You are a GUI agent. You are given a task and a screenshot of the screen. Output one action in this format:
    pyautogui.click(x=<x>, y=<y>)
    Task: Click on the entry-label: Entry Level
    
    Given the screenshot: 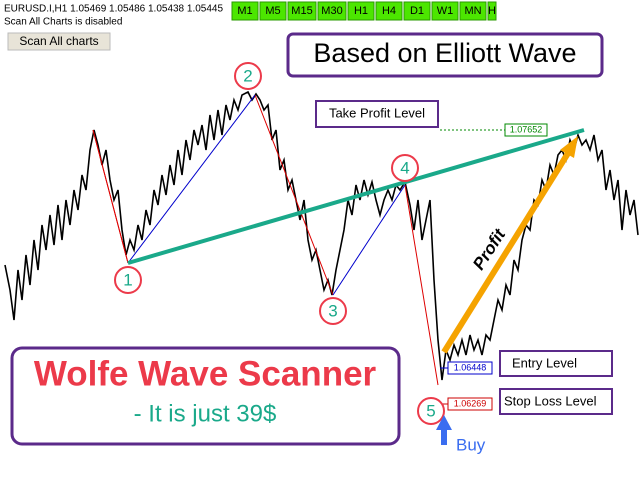 What is the action you would take?
    pyautogui.click(x=544, y=362)
    